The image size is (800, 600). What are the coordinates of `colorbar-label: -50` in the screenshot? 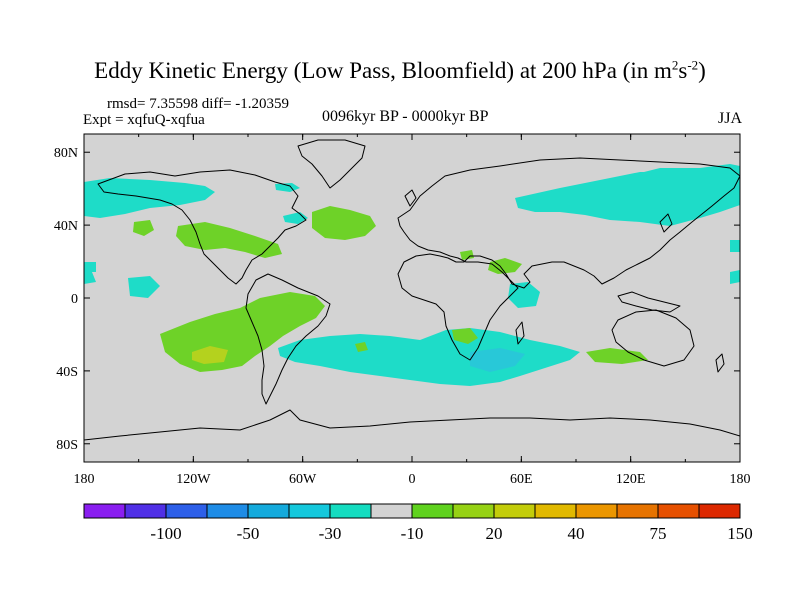 It's located at (248, 533).